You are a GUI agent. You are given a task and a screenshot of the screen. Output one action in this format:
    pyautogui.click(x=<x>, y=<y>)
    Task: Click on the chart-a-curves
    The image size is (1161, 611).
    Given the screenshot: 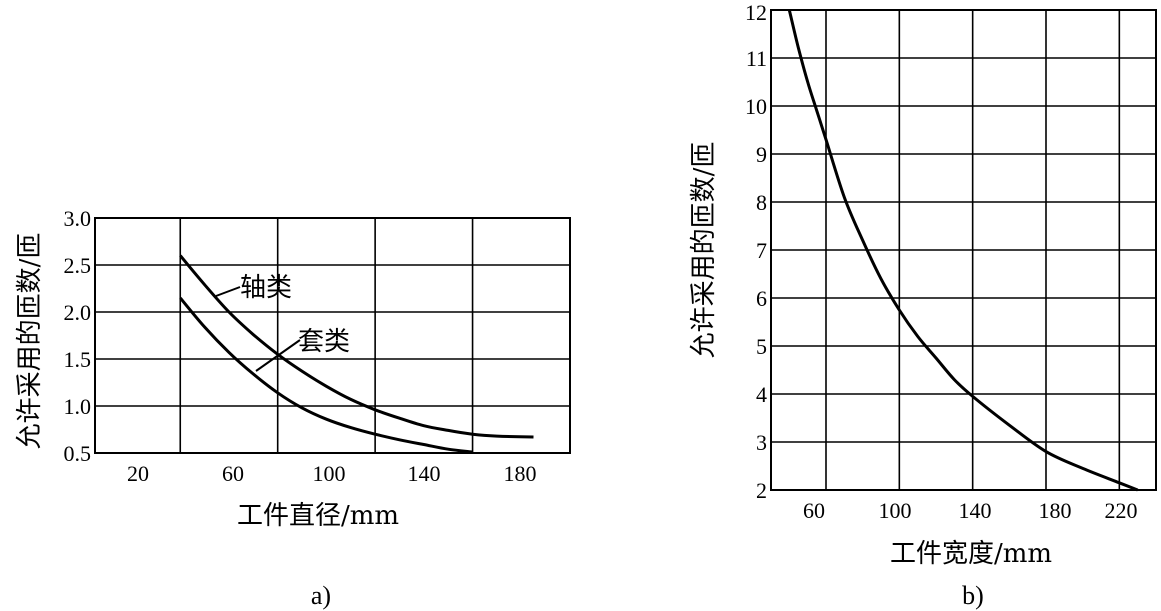 What is the action you would take?
    pyautogui.click(x=356, y=354)
    